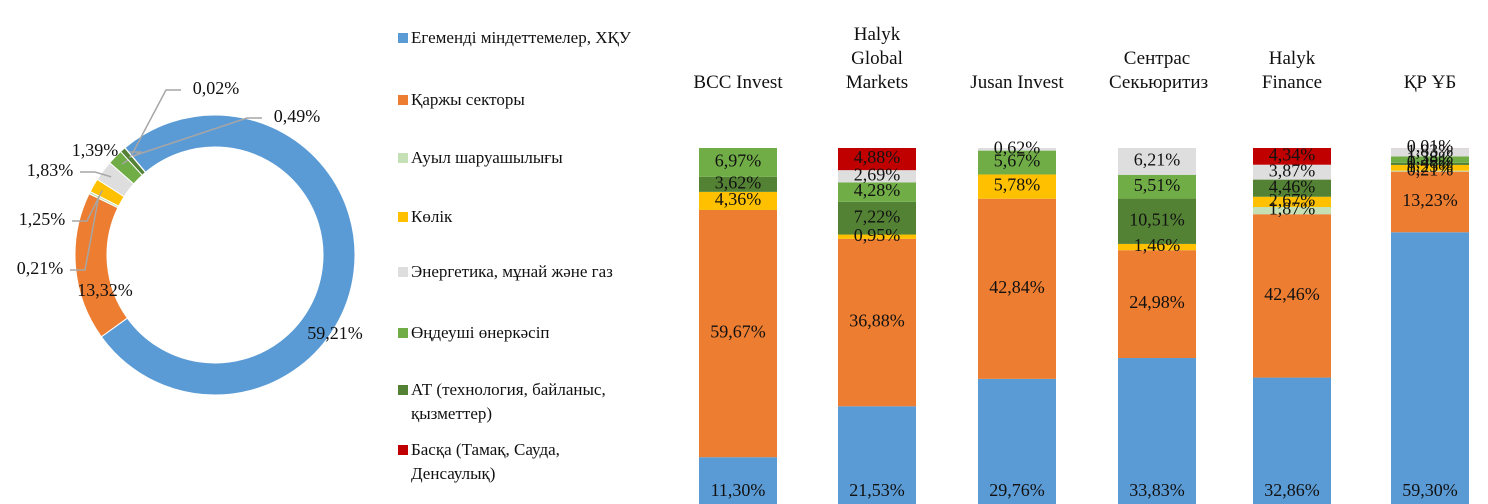 The image size is (1488, 504). I want to click on legend-item: Егеменді міндеттемелер, ХҚУ, so click(518, 38).